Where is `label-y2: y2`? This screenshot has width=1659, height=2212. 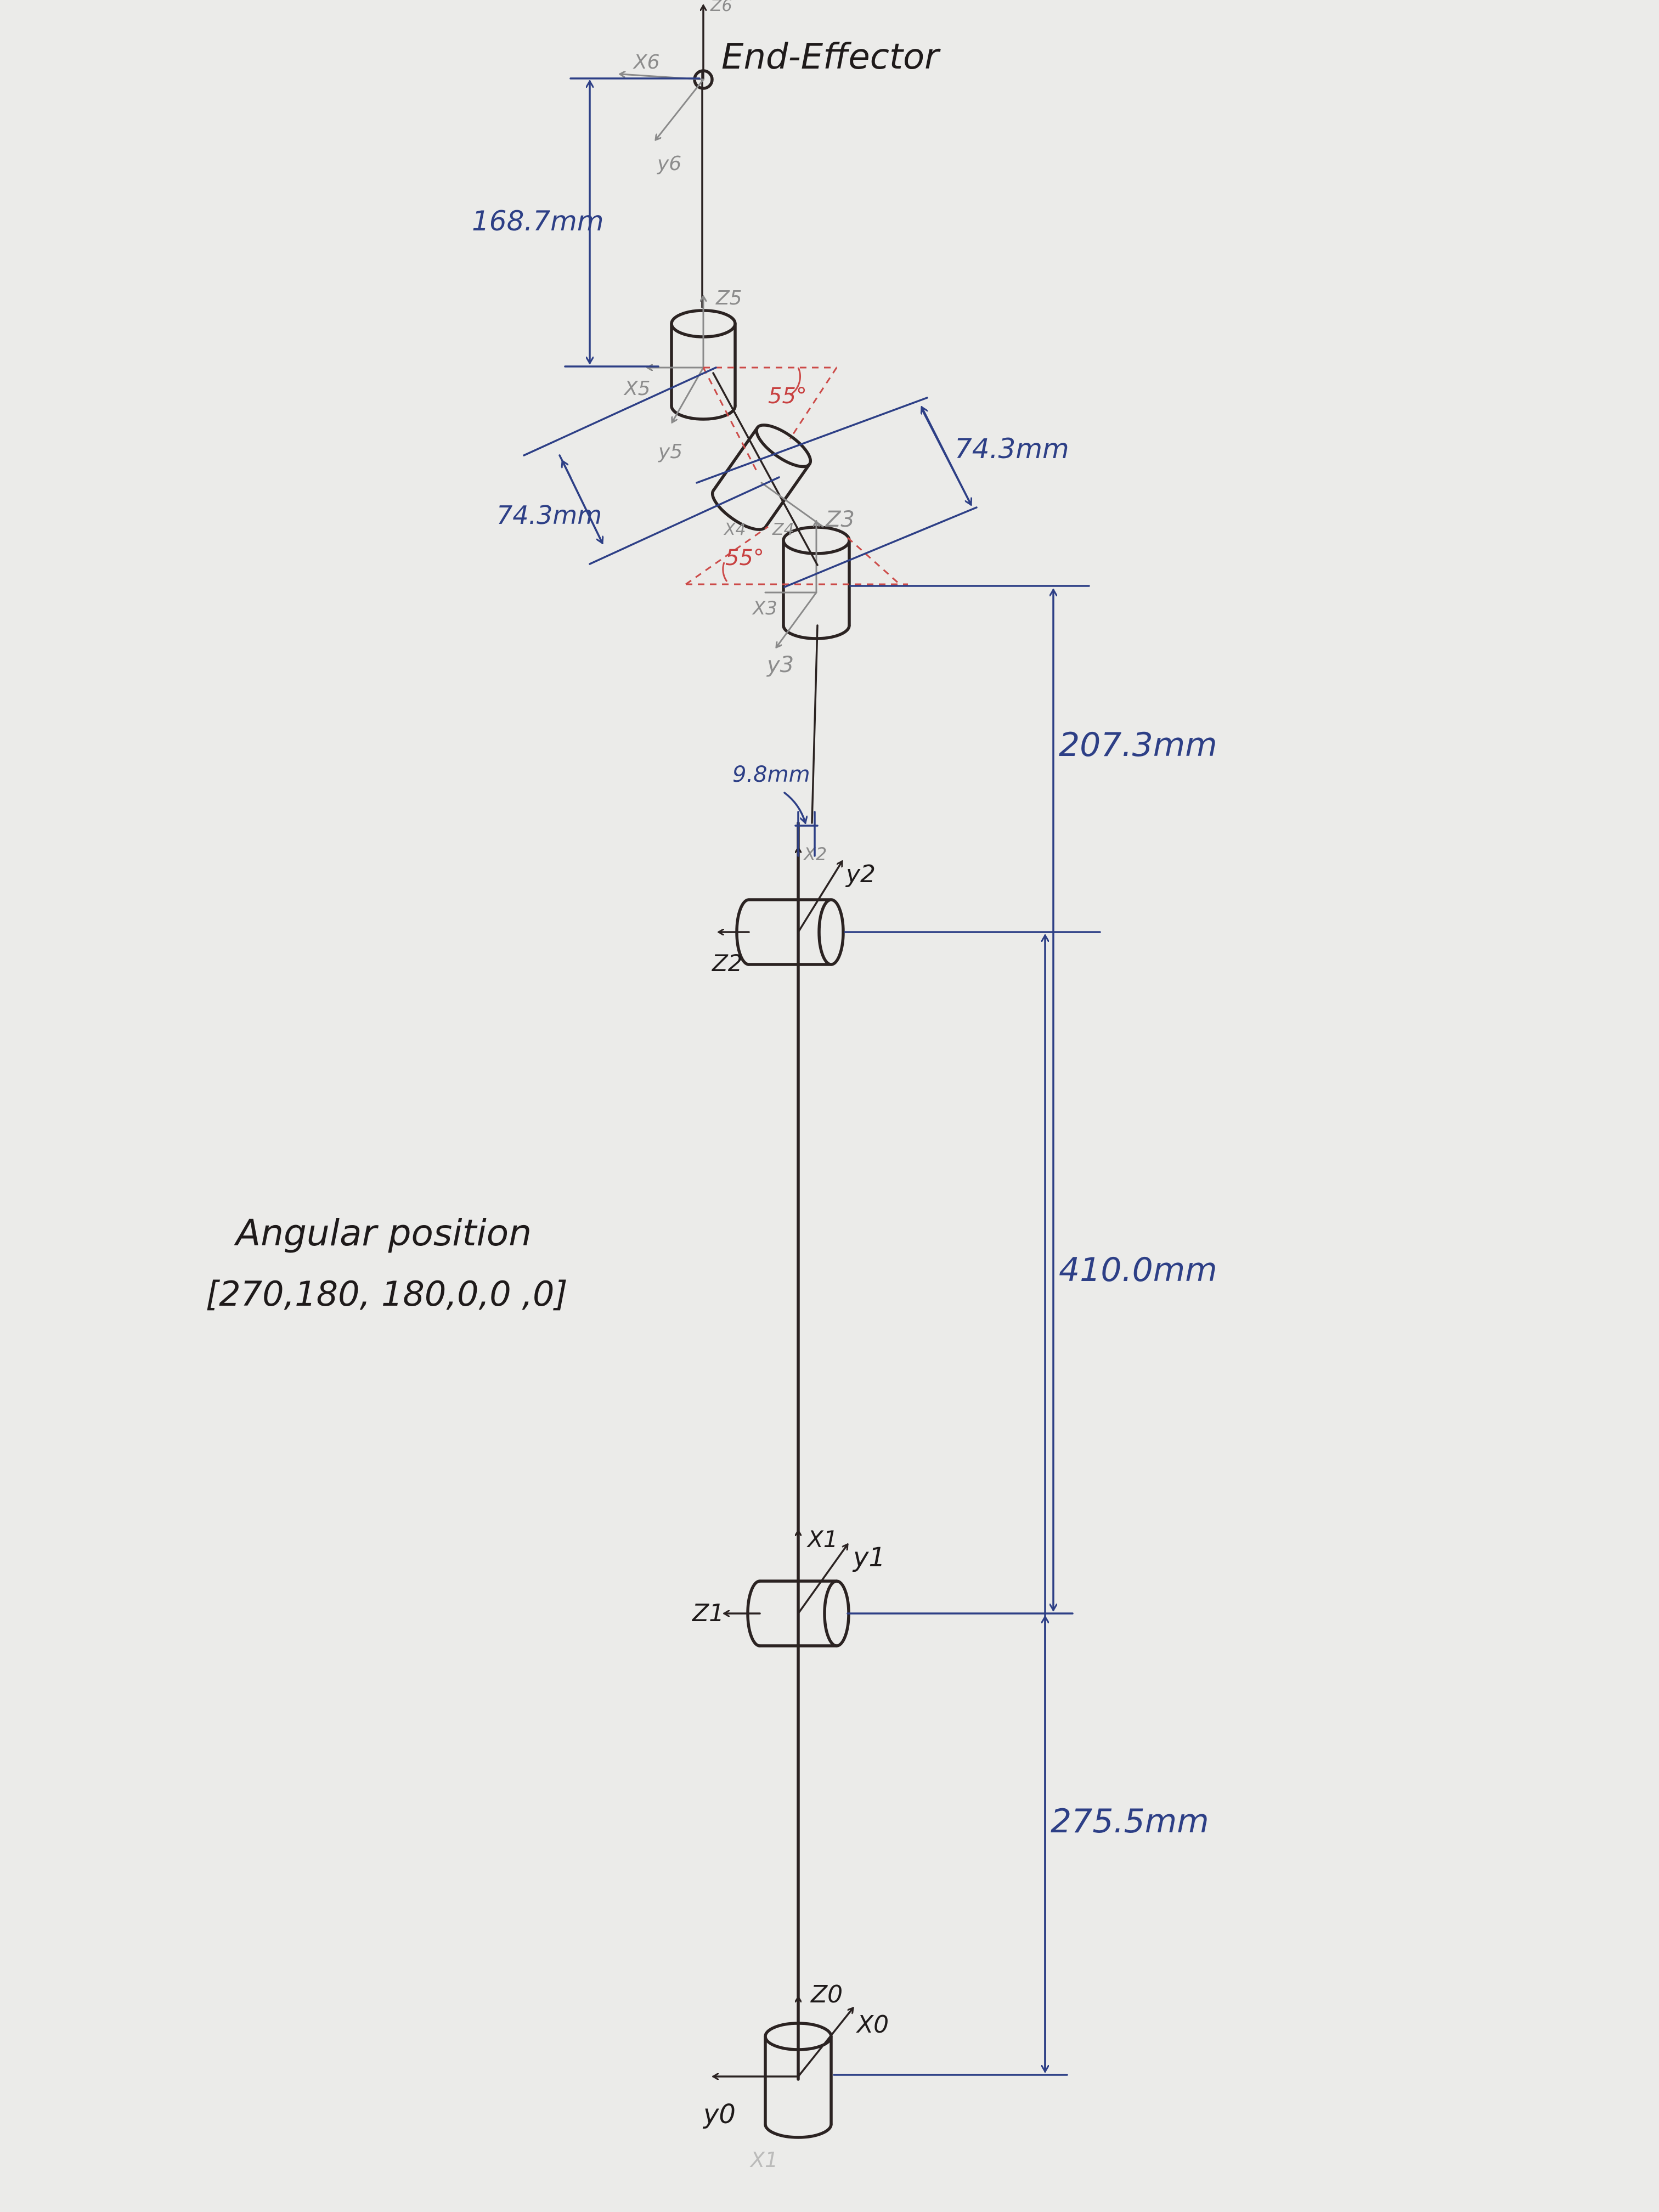 label-y2: y2 is located at coordinates (861, 874).